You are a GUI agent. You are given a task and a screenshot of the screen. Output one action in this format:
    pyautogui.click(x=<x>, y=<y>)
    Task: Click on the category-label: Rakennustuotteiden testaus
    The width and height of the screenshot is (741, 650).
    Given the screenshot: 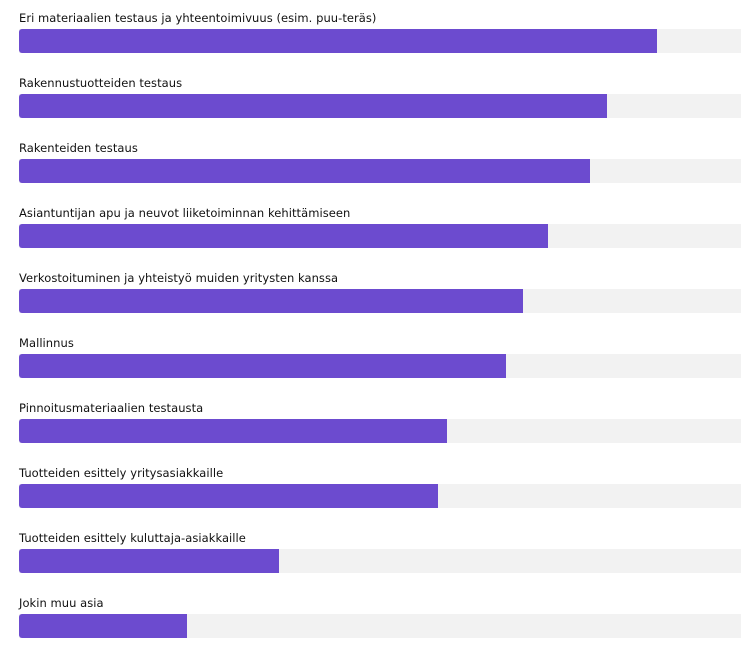 What is the action you would take?
    pyautogui.click(x=101, y=83)
    